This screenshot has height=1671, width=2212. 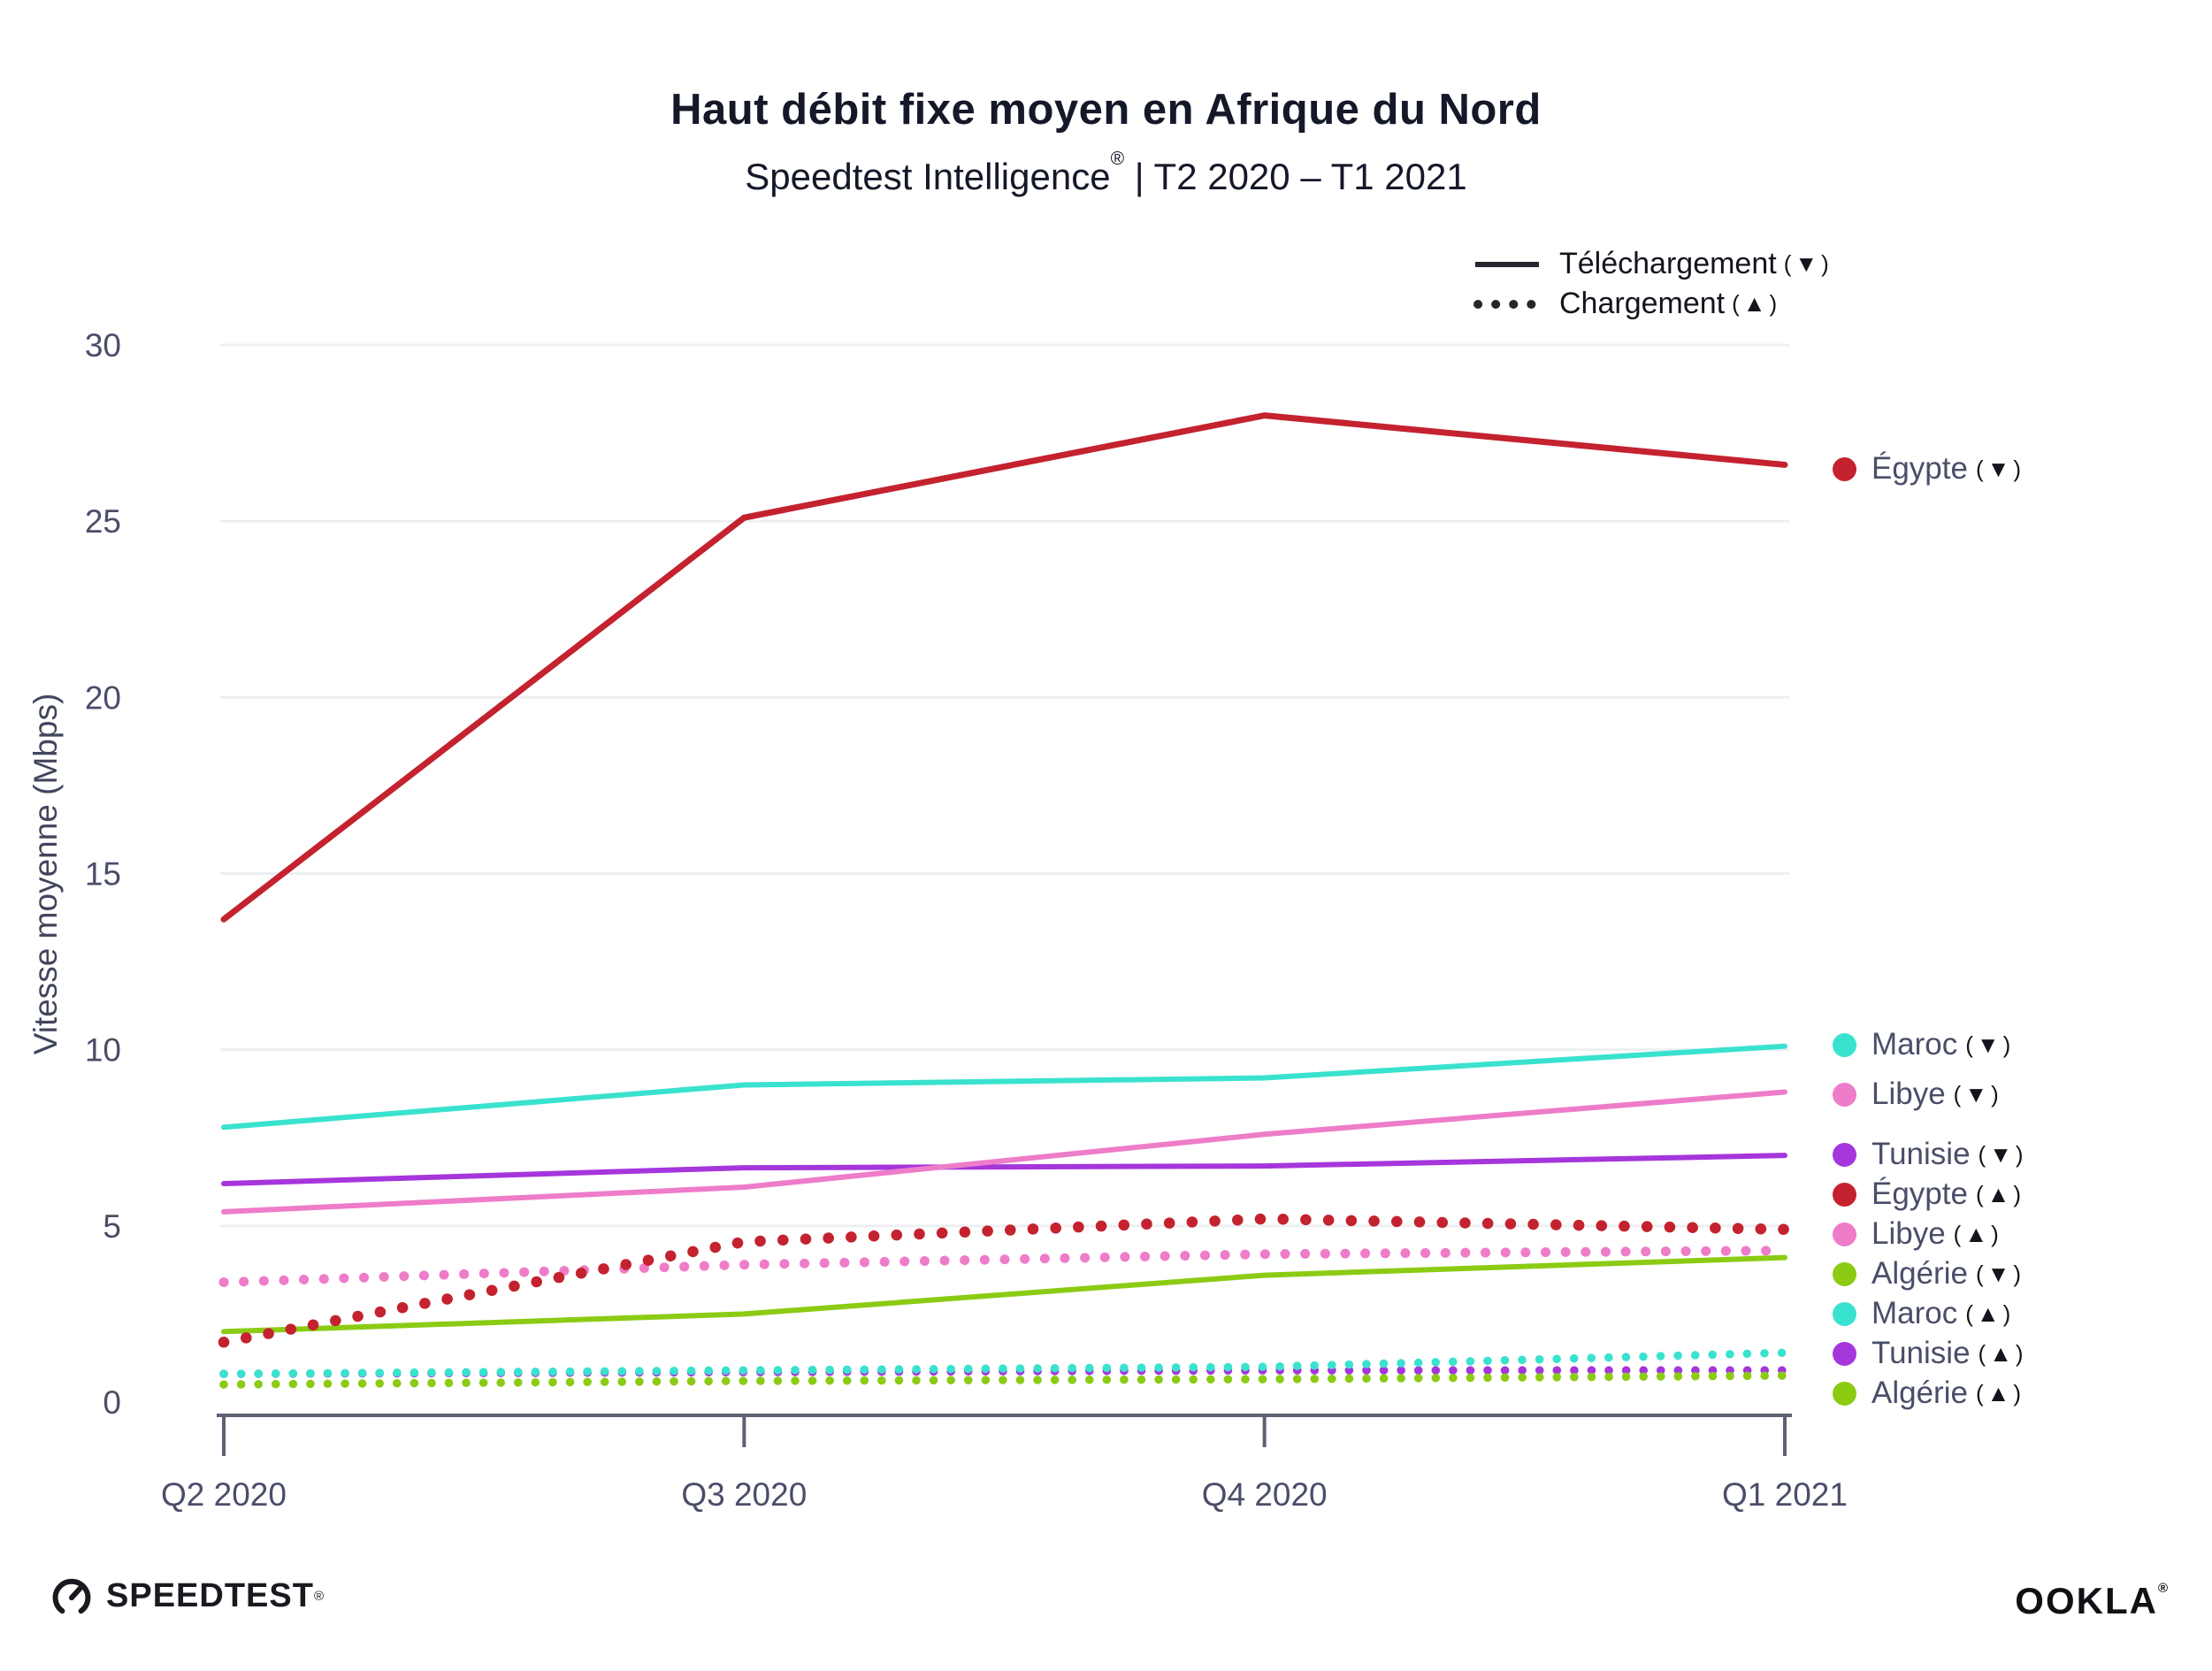 What do you see at coordinates (1004, 1380) in the screenshot?
I see `series-algérie-upload-line` at bounding box center [1004, 1380].